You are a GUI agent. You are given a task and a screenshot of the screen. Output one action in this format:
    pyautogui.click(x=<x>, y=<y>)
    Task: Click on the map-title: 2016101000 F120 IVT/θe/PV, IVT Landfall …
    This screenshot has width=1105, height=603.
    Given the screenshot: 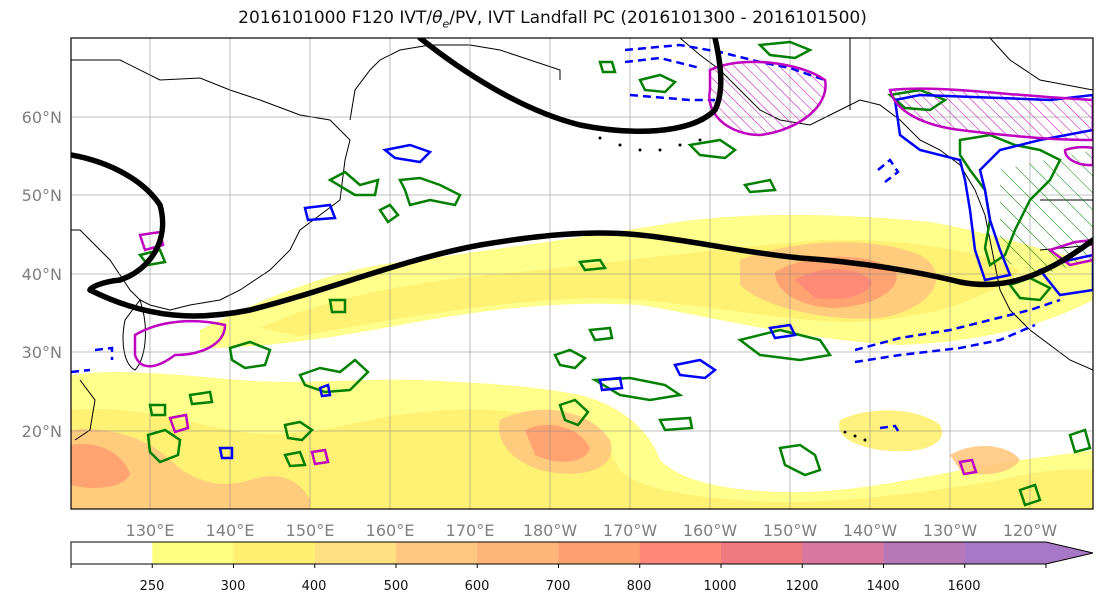 What is the action you would take?
    pyautogui.click(x=552, y=19)
    